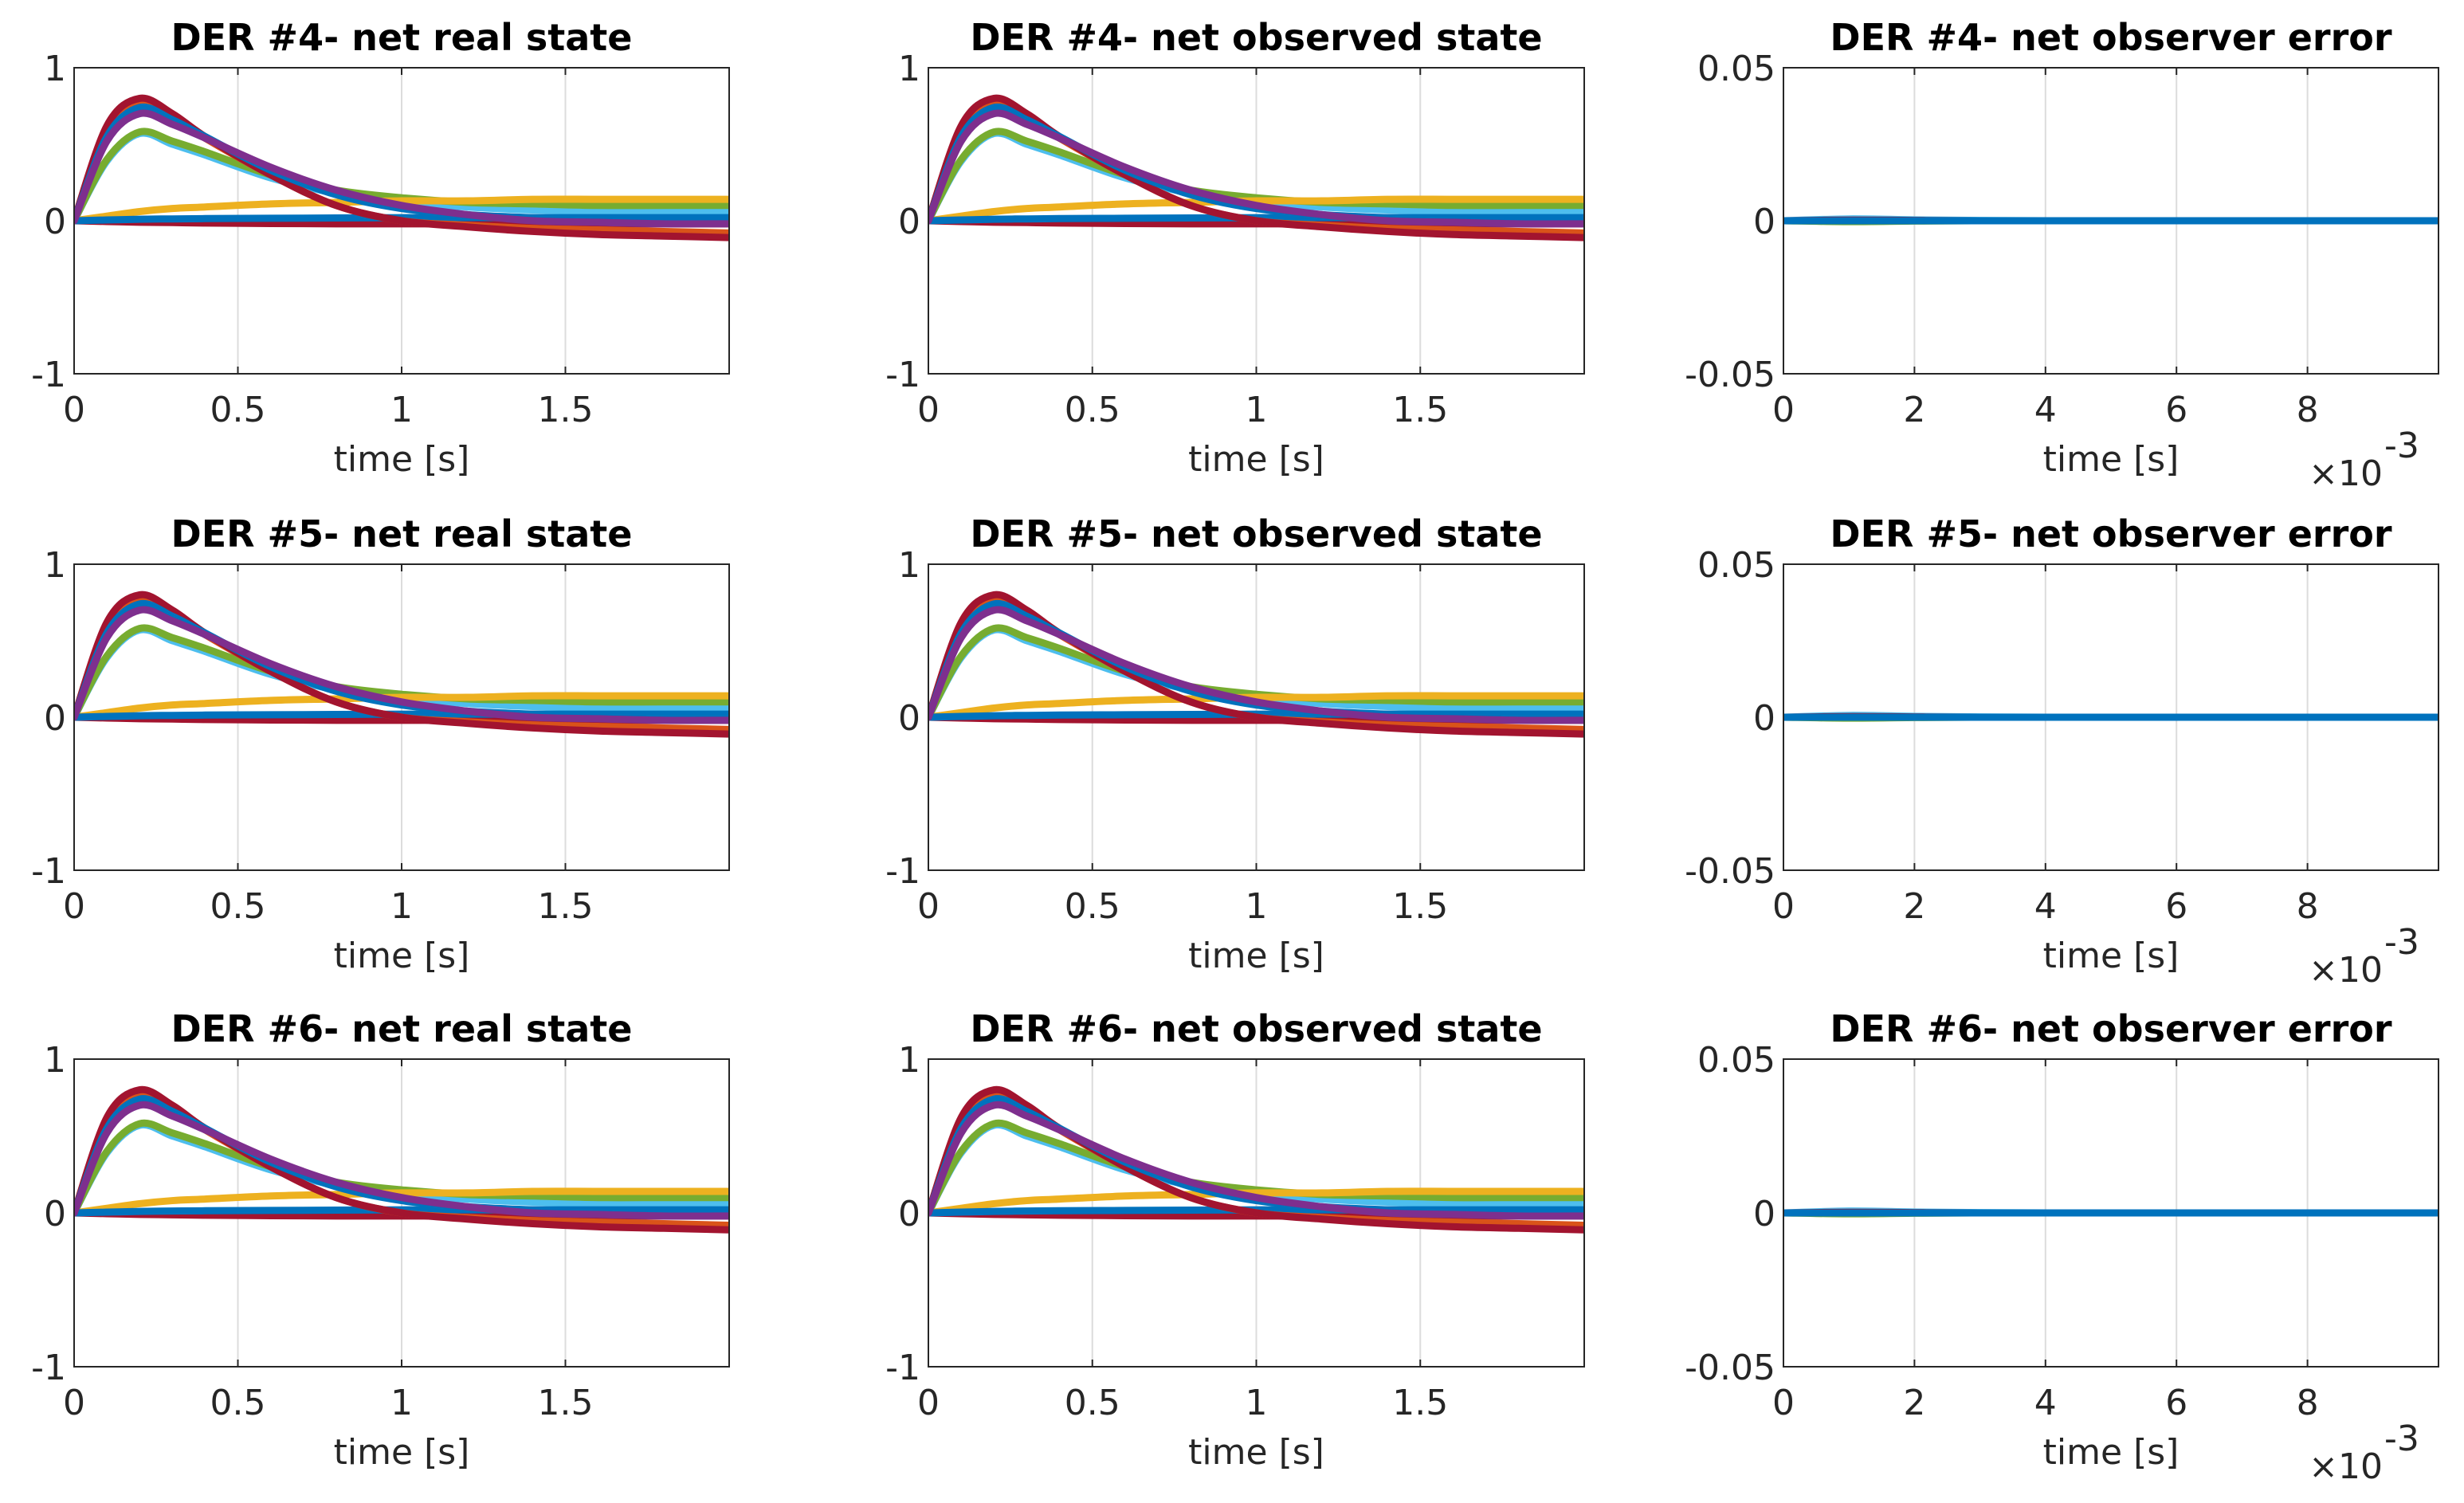  Describe the element at coordinates (2401, 1439) in the screenshot. I see `x-scale-exponent: -3` at that location.